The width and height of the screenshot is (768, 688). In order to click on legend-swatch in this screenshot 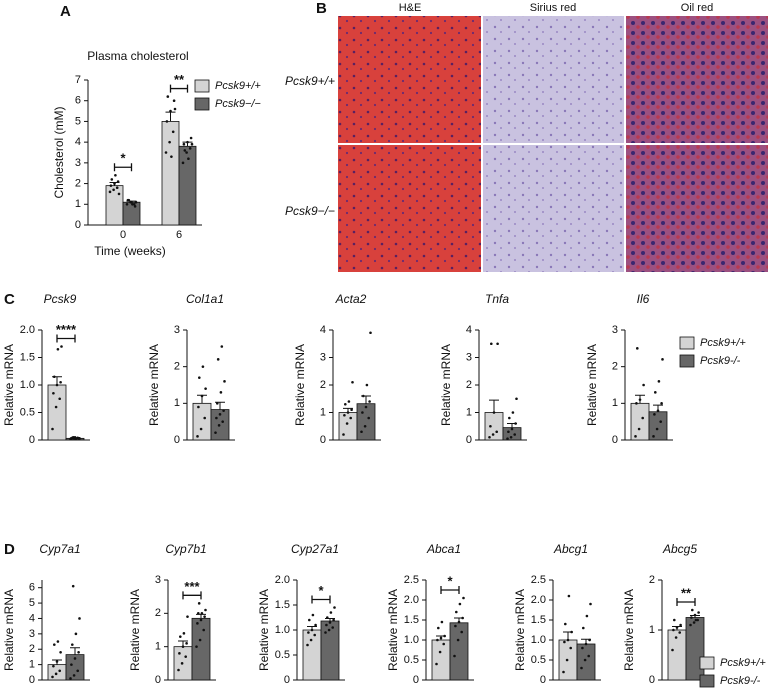, I will do `click(707, 681)`.